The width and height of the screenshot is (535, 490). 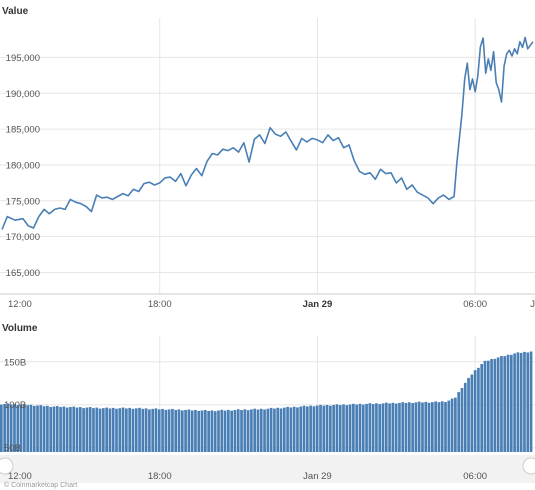 I want to click on value-y-tick-label: 175,000, so click(x=23, y=201).